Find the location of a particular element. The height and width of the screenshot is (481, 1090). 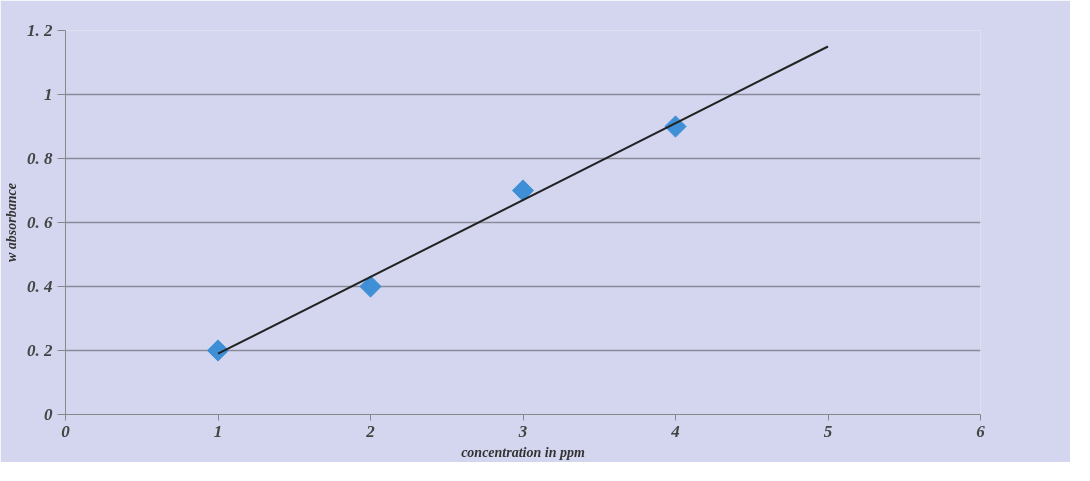

y-tick-label: 0. 6 is located at coordinates (40, 222).